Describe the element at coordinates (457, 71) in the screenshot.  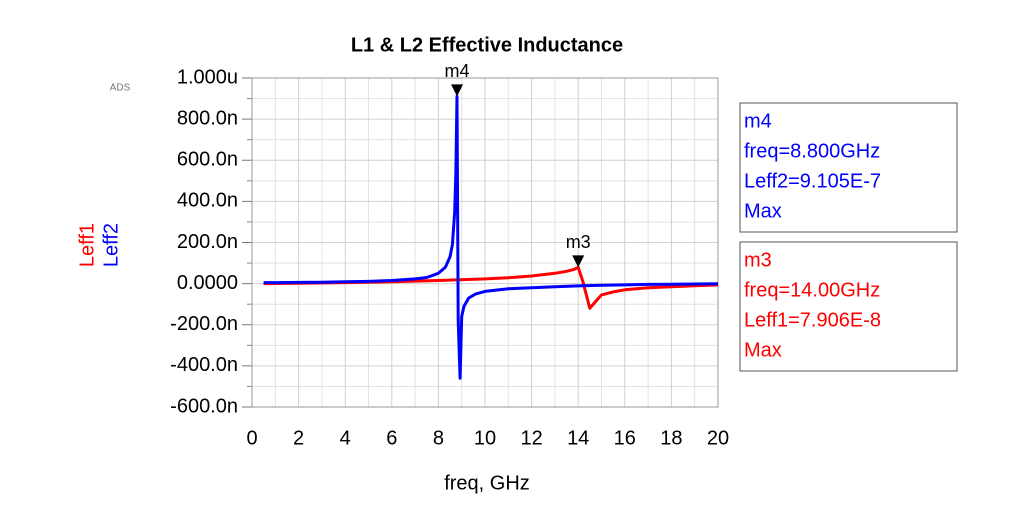
I see `marker-label: m4` at that location.